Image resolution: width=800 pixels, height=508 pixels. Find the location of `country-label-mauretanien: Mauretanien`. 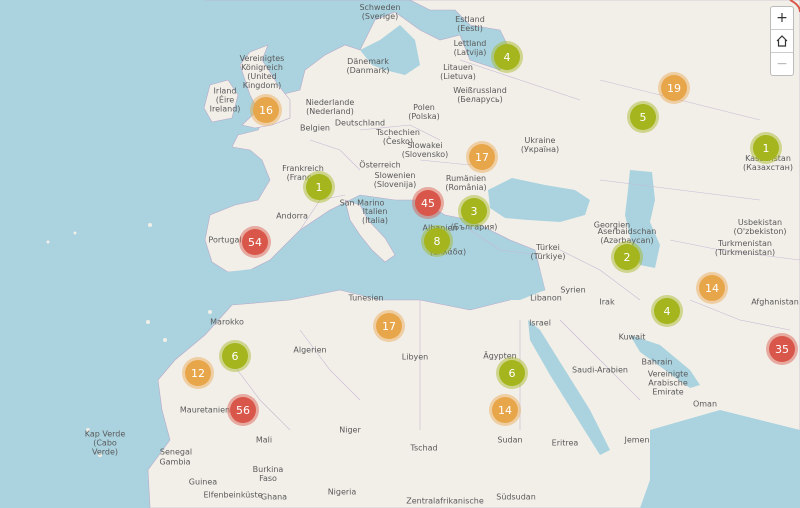

country-label-mauretanien: Mauretanien is located at coordinates (205, 410).